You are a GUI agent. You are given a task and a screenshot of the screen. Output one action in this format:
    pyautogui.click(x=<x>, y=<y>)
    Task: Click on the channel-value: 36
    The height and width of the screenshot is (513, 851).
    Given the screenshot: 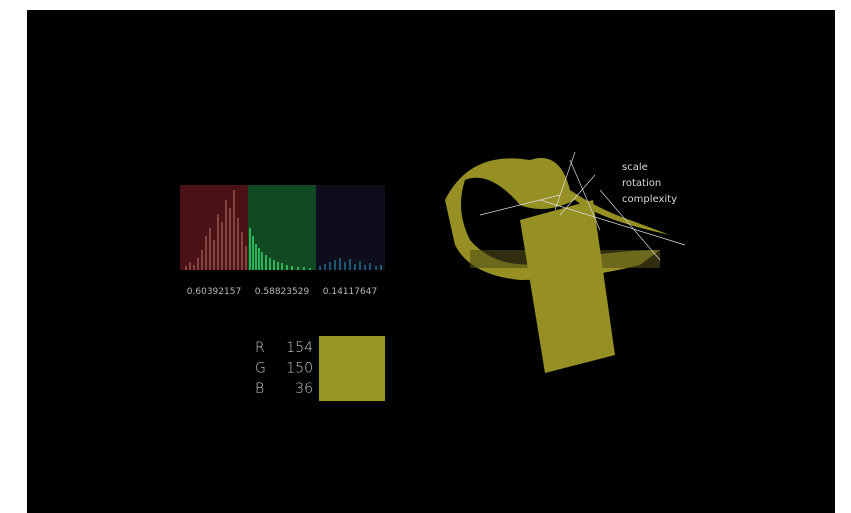 What is the action you would take?
    pyautogui.click(x=304, y=389)
    